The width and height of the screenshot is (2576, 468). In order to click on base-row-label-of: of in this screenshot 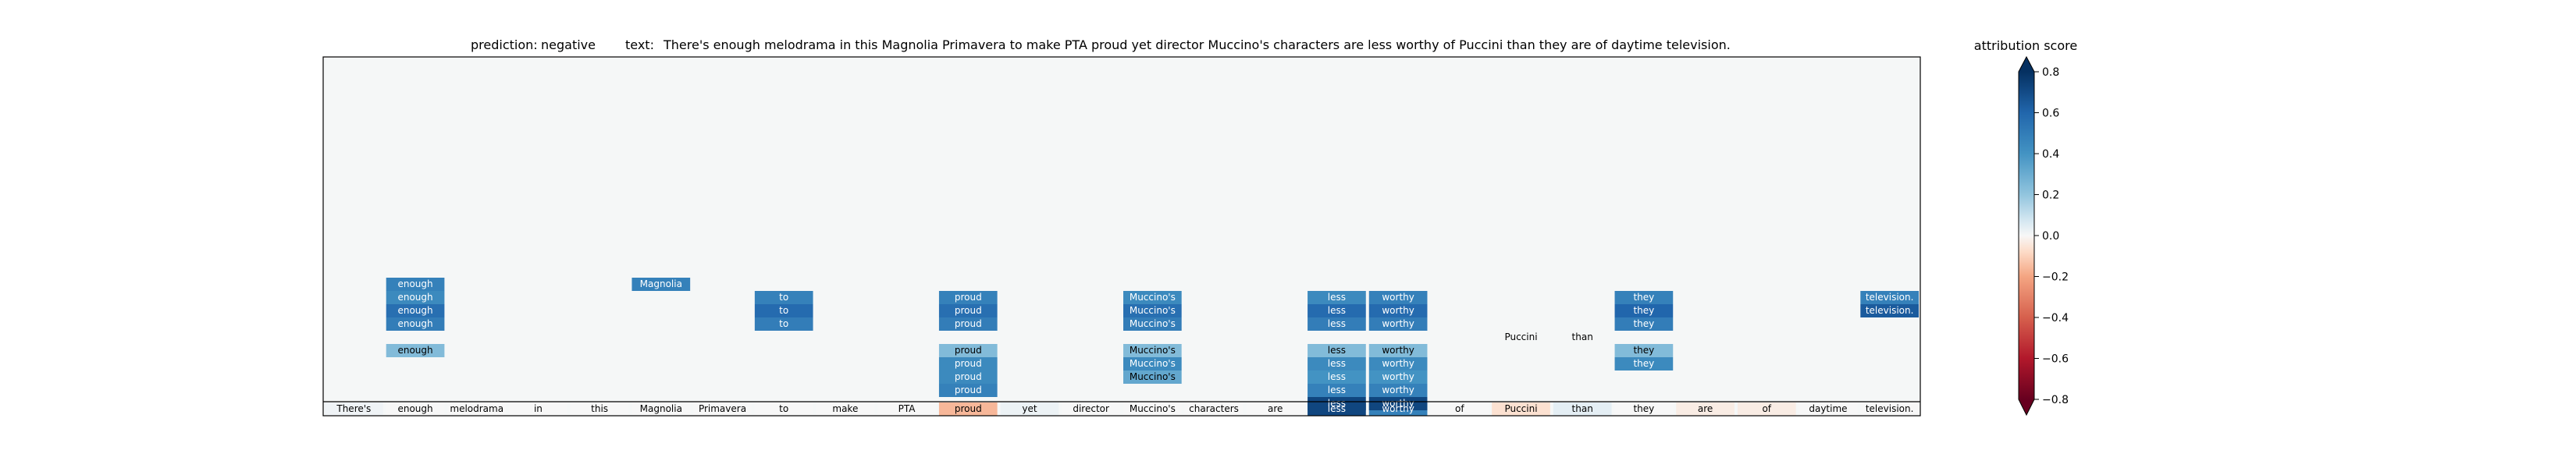, I will do `click(1459, 408)`.